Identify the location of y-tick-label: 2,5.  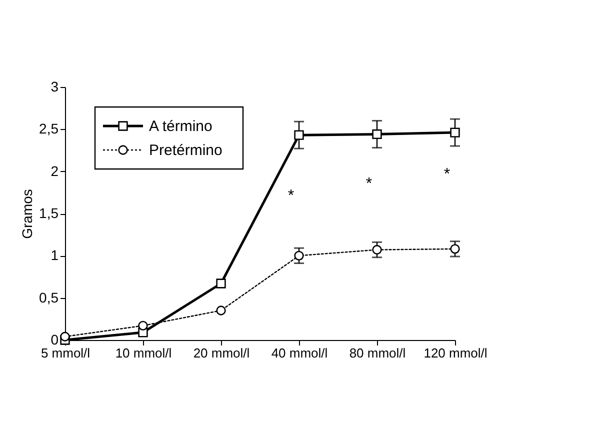
(49, 128).